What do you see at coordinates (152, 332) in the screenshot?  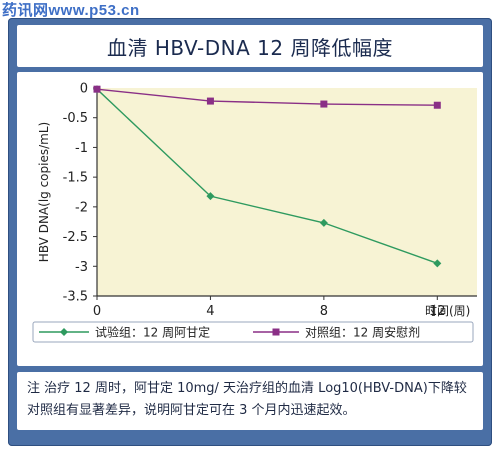 I see `legend-label-1: 试验组：12 周阿甘定` at bounding box center [152, 332].